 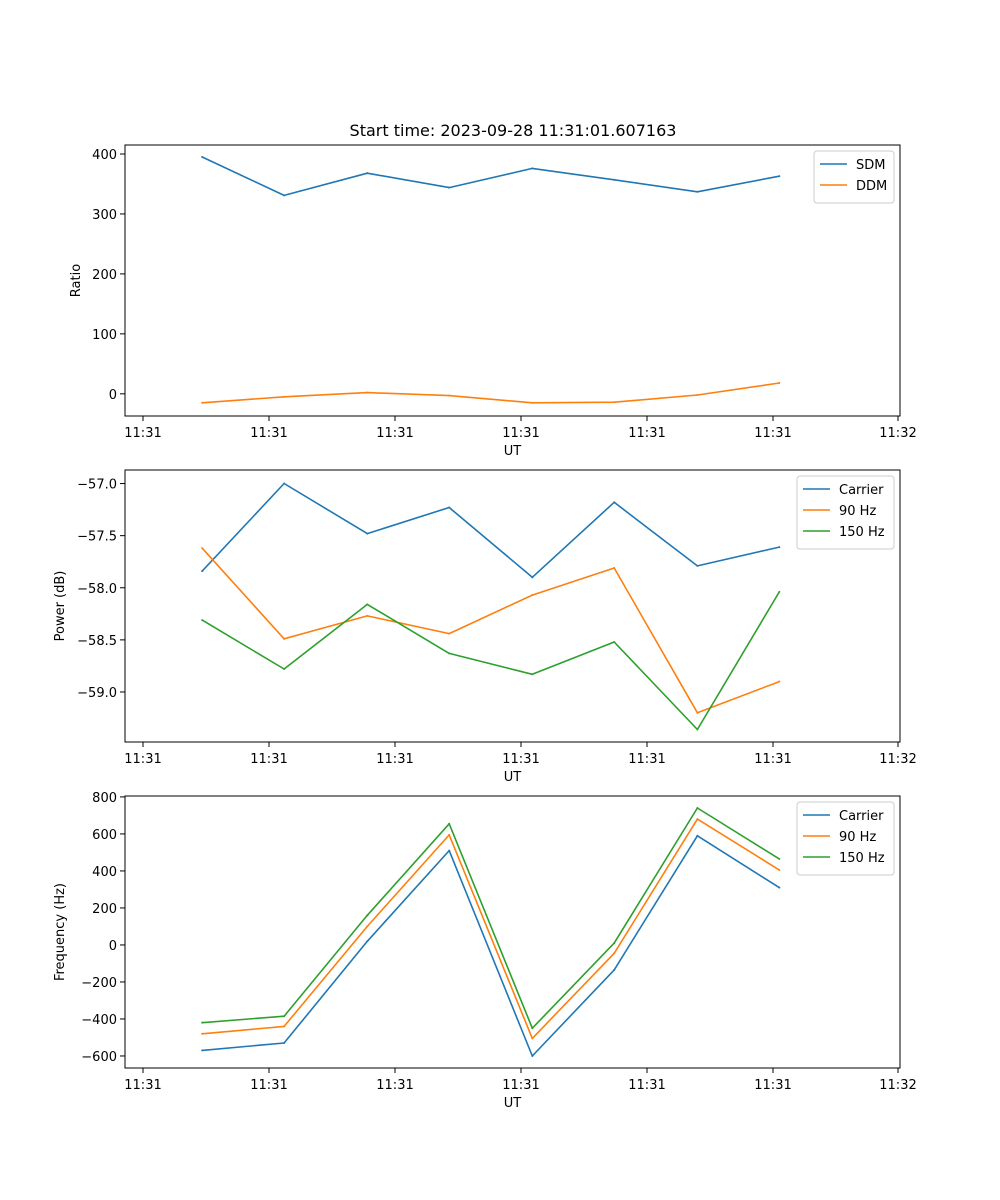 I want to click on y-tick-label: −57.5, so click(x=97, y=537).